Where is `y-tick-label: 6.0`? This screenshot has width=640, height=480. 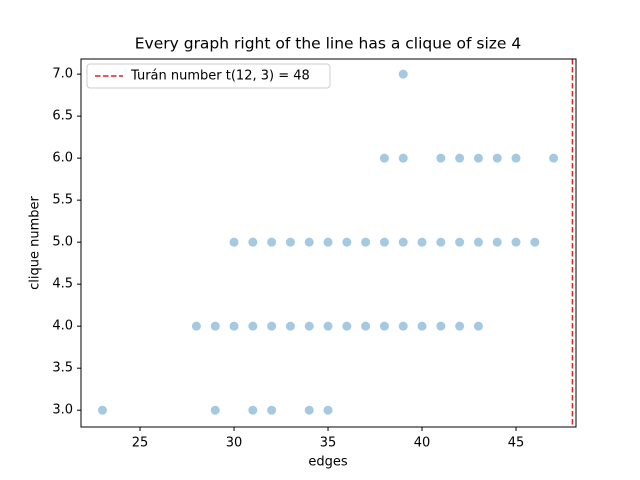
y-tick-label: 6.0 is located at coordinates (62, 158).